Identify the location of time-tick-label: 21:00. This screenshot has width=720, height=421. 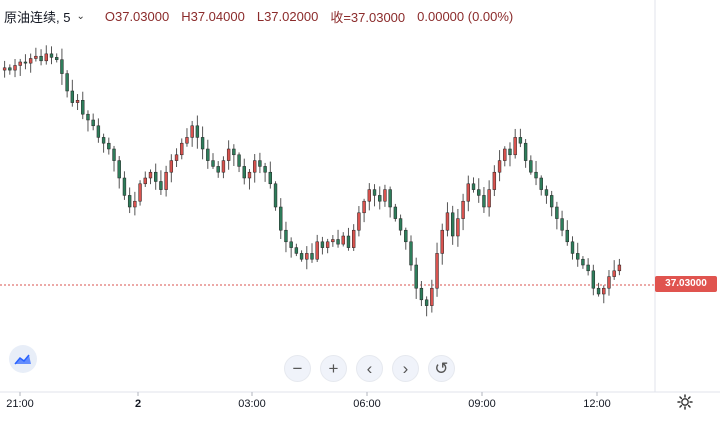
(20, 404).